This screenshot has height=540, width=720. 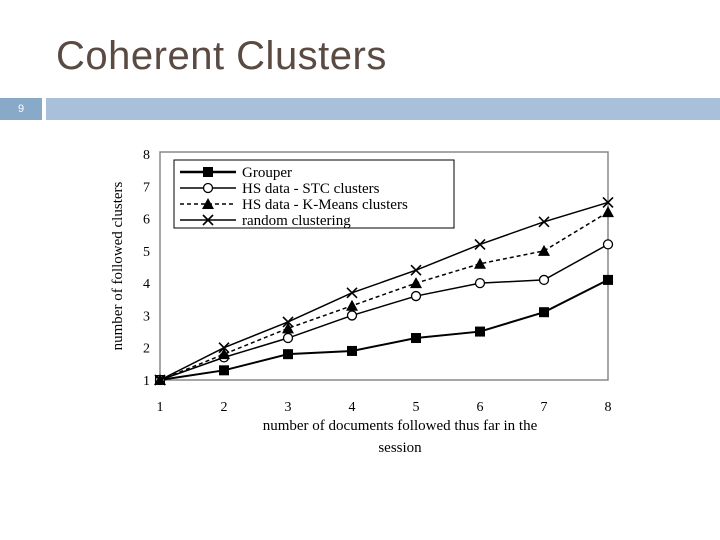 I want to click on x-tick-label: 3, so click(x=288, y=407).